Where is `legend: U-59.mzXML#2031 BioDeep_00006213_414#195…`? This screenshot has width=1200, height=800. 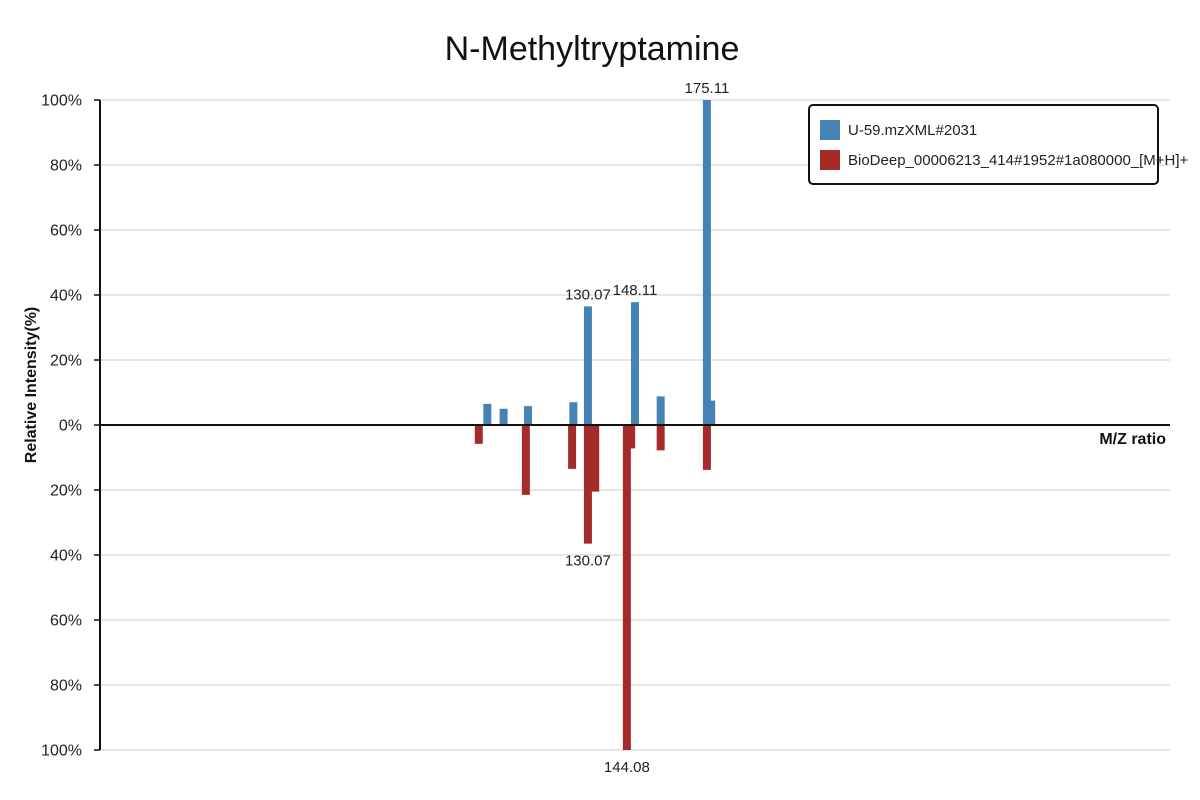 legend: U-59.mzXML#2031 BioDeep_00006213_414#195… is located at coordinates (998, 144).